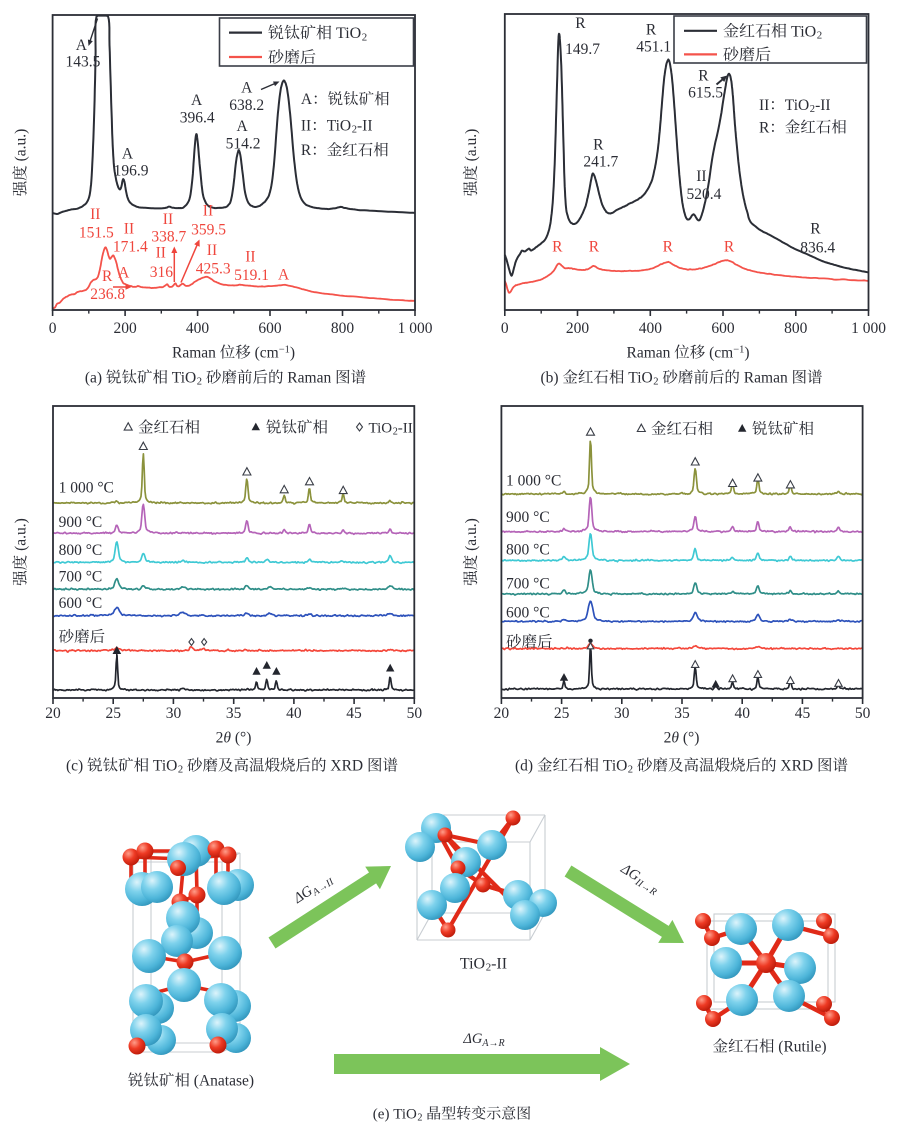  I want to click on svg-text: 151.5, so click(96, 233).